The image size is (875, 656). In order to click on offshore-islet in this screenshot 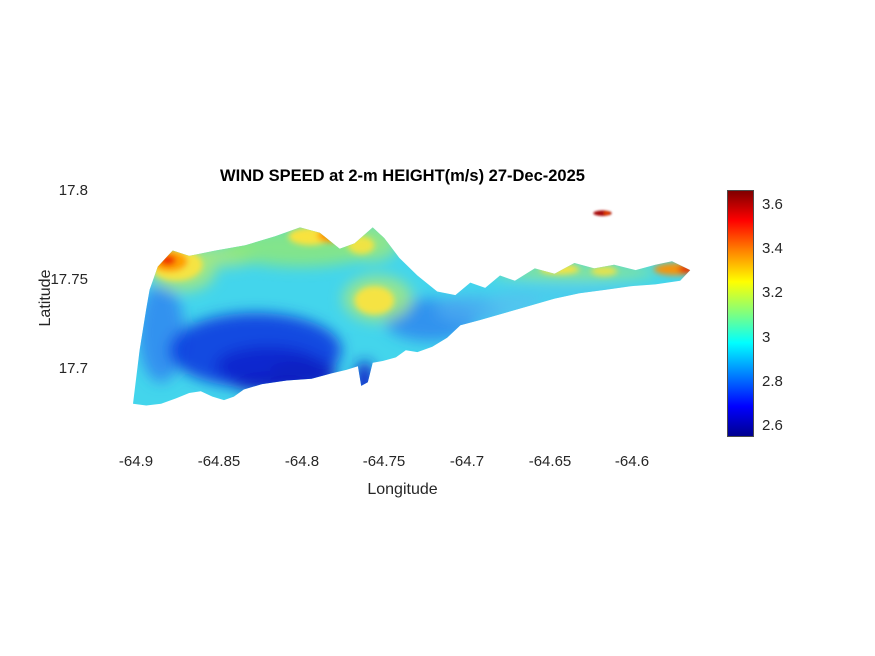, I will do `click(602, 213)`.